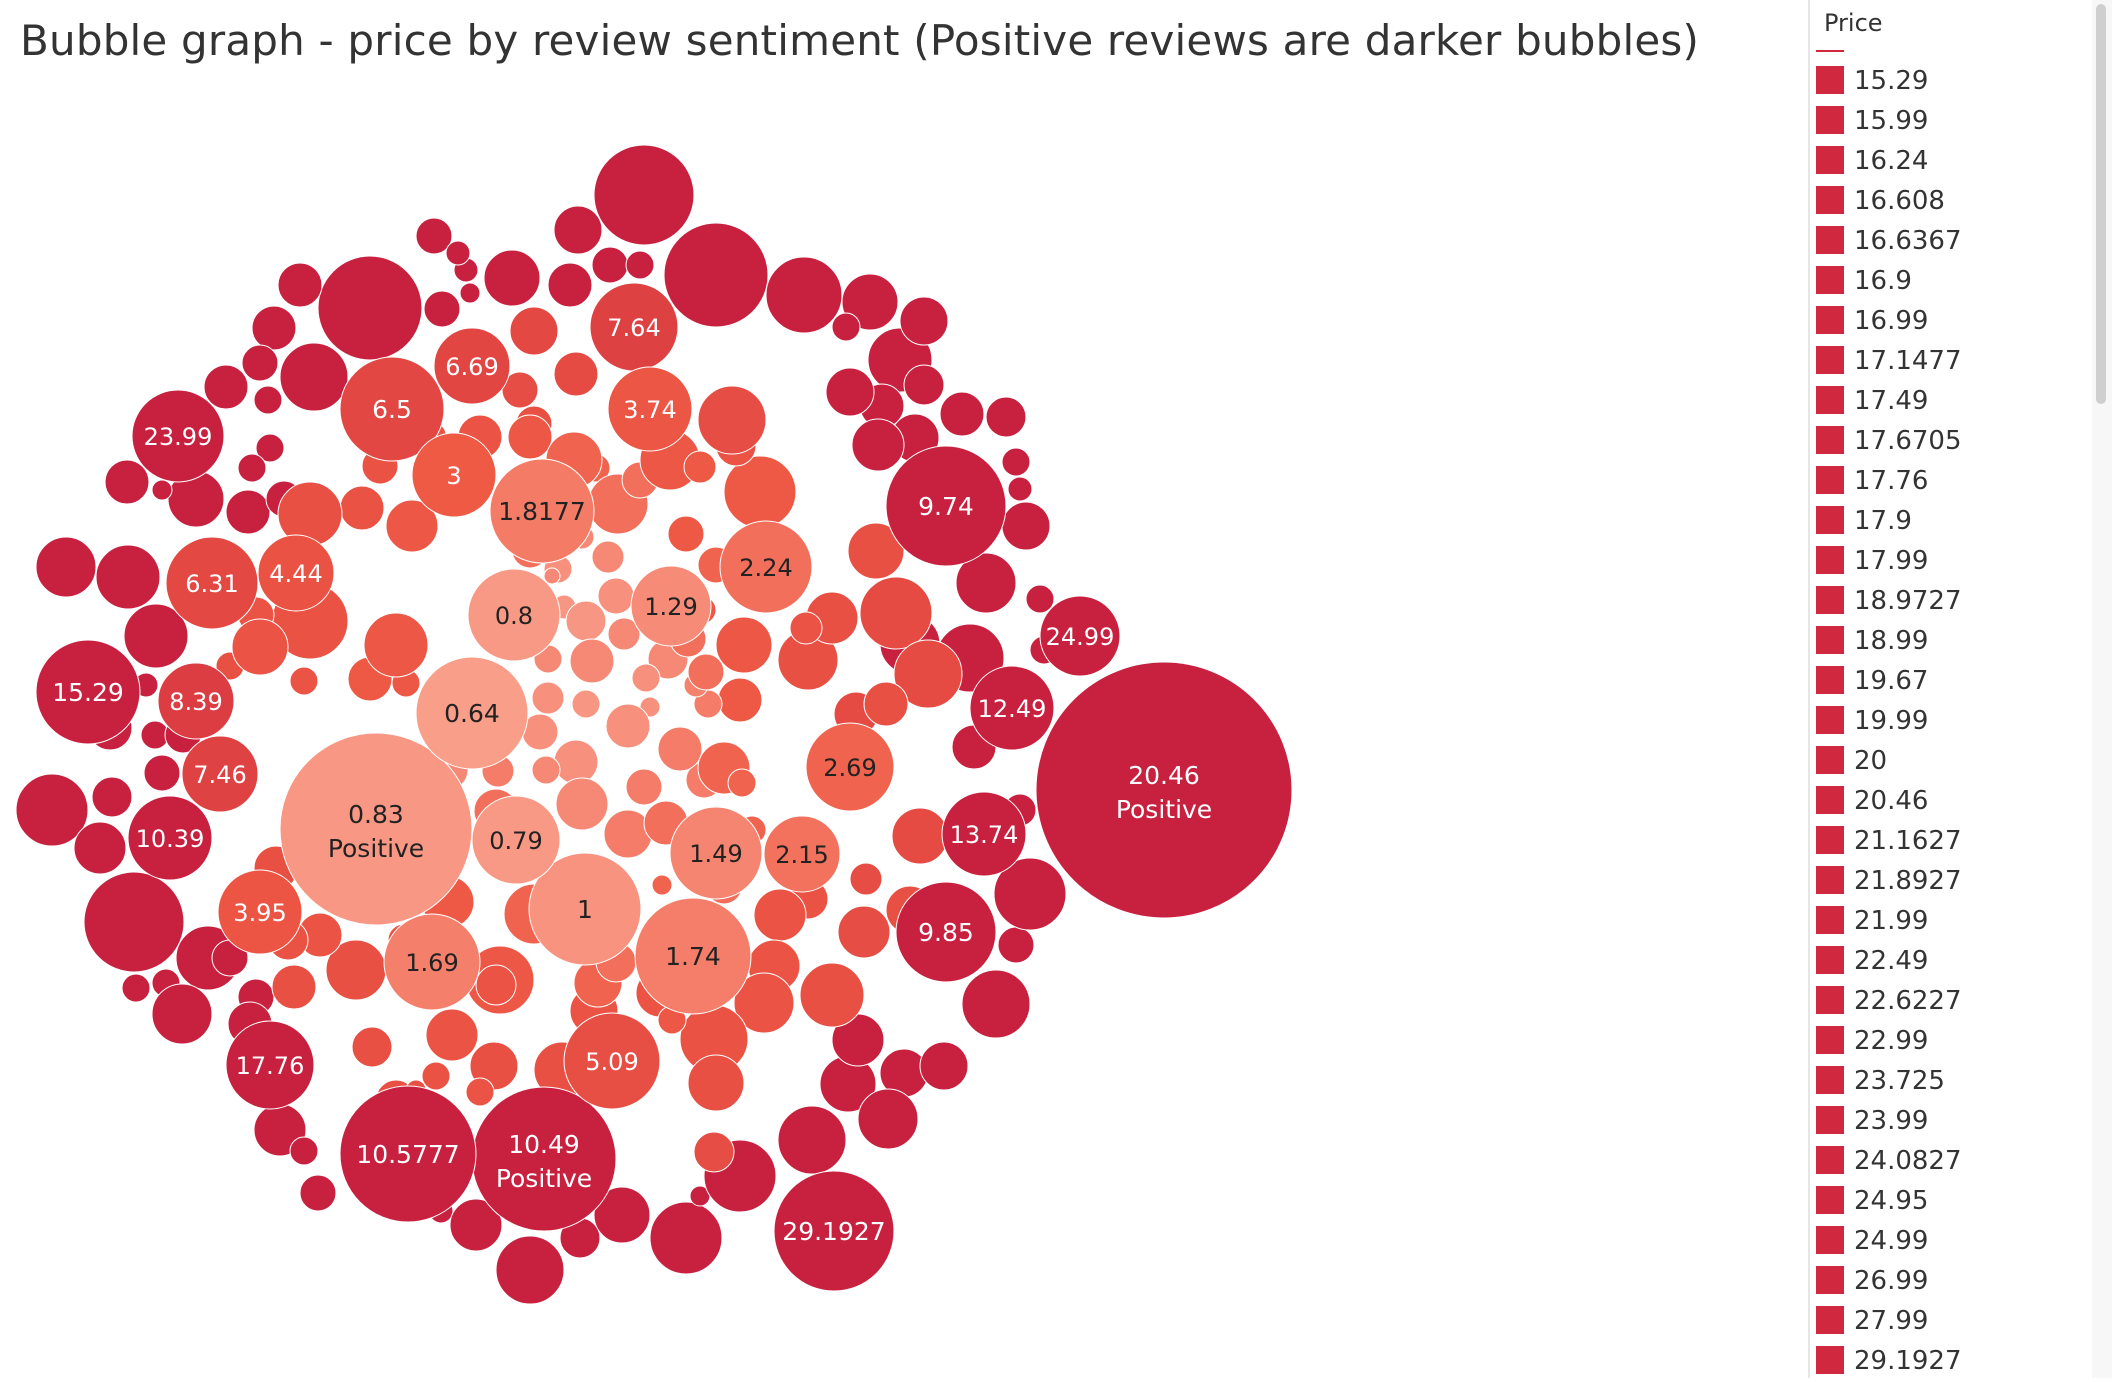  What do you see at coordinates (834, 1231) in the screenshot?
I see `bubble-price-29-1927` at bounding box center [834, 1231].